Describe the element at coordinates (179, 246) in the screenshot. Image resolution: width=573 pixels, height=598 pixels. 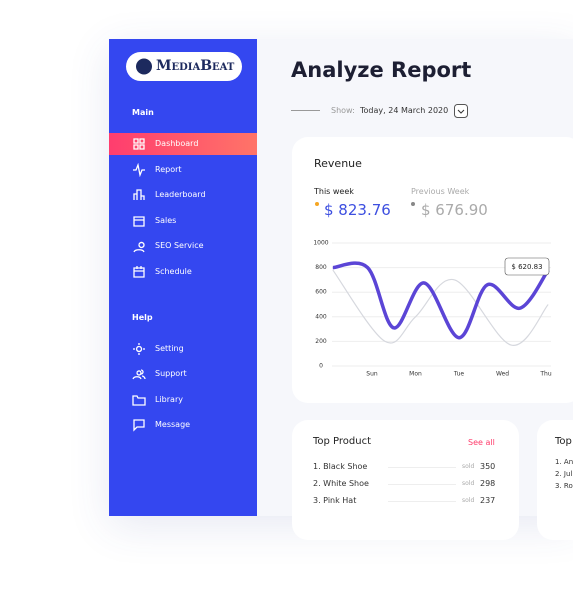
I see `menu-item: SEO Service` at that location.